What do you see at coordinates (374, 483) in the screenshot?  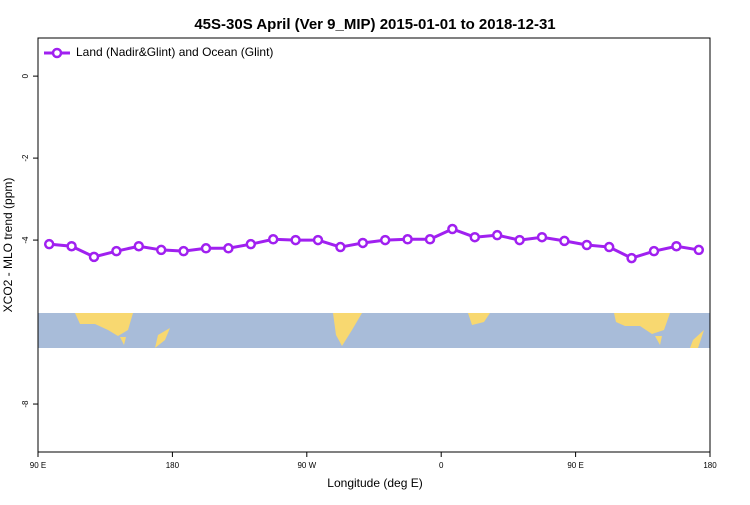 I see `x-axis-label: Longitude (deg E)` at bounding box center [374, 483].